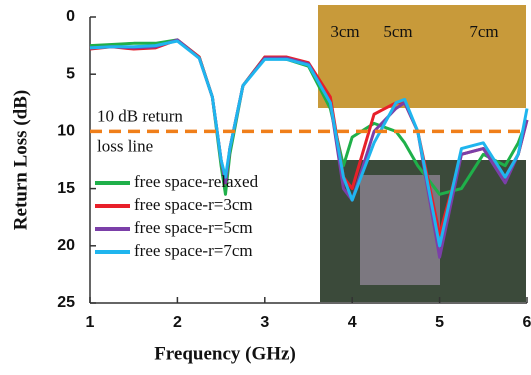  Describe the element at coordinates (527, 322) in the screenshot. I see `x-tick-label: 6` at that location.